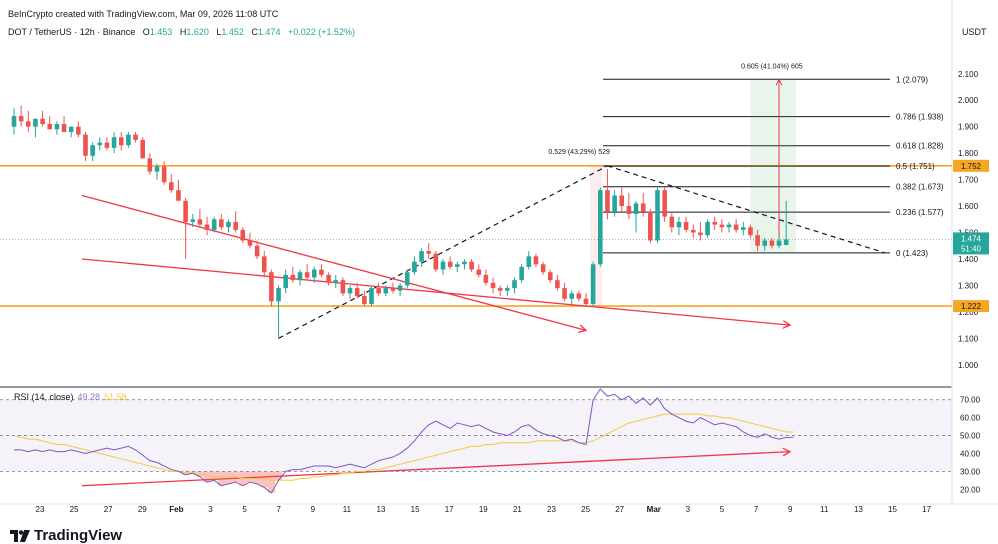  Describe the element at coordinates (551, 509) in the screenshot. I see `x-tick-label: 23` at that location.